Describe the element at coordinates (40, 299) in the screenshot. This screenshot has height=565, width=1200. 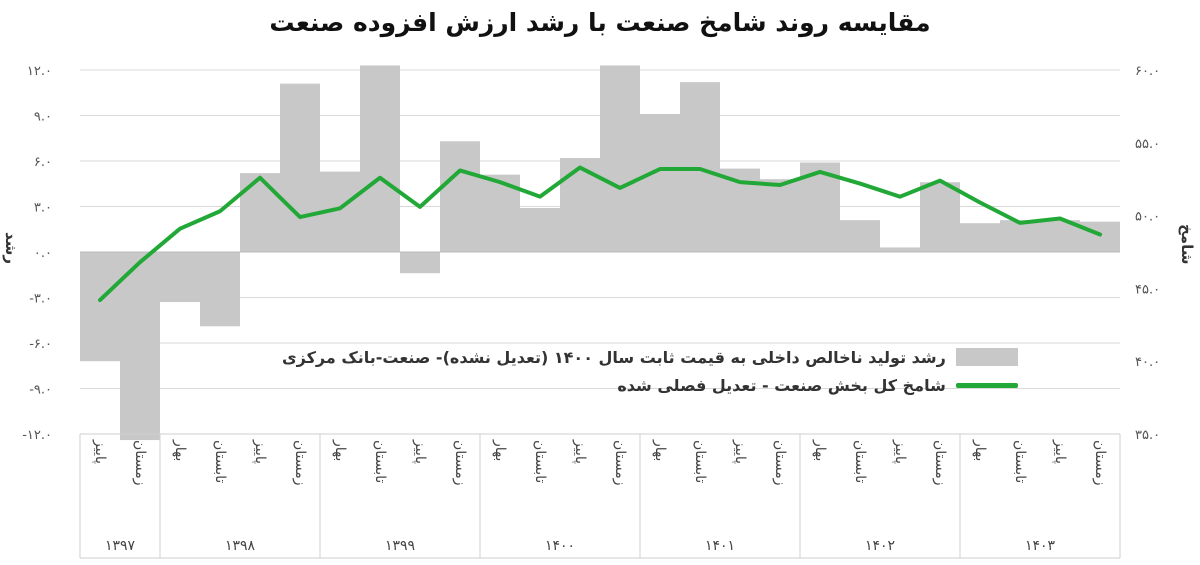
I see `y-left-tick-label: -۳.۰` at that location.